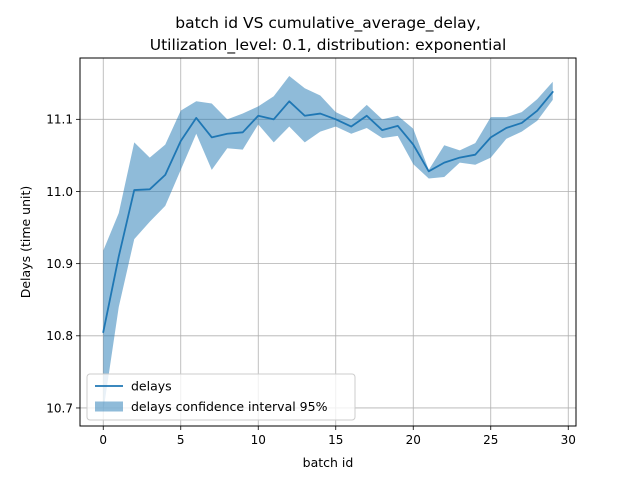 The width and height of the screenshot is (640, 480). What do you see at coordinates (103, 440) in the screenshot?
I see `x-tick-label-0: 0` at bounding box center [103, 440].